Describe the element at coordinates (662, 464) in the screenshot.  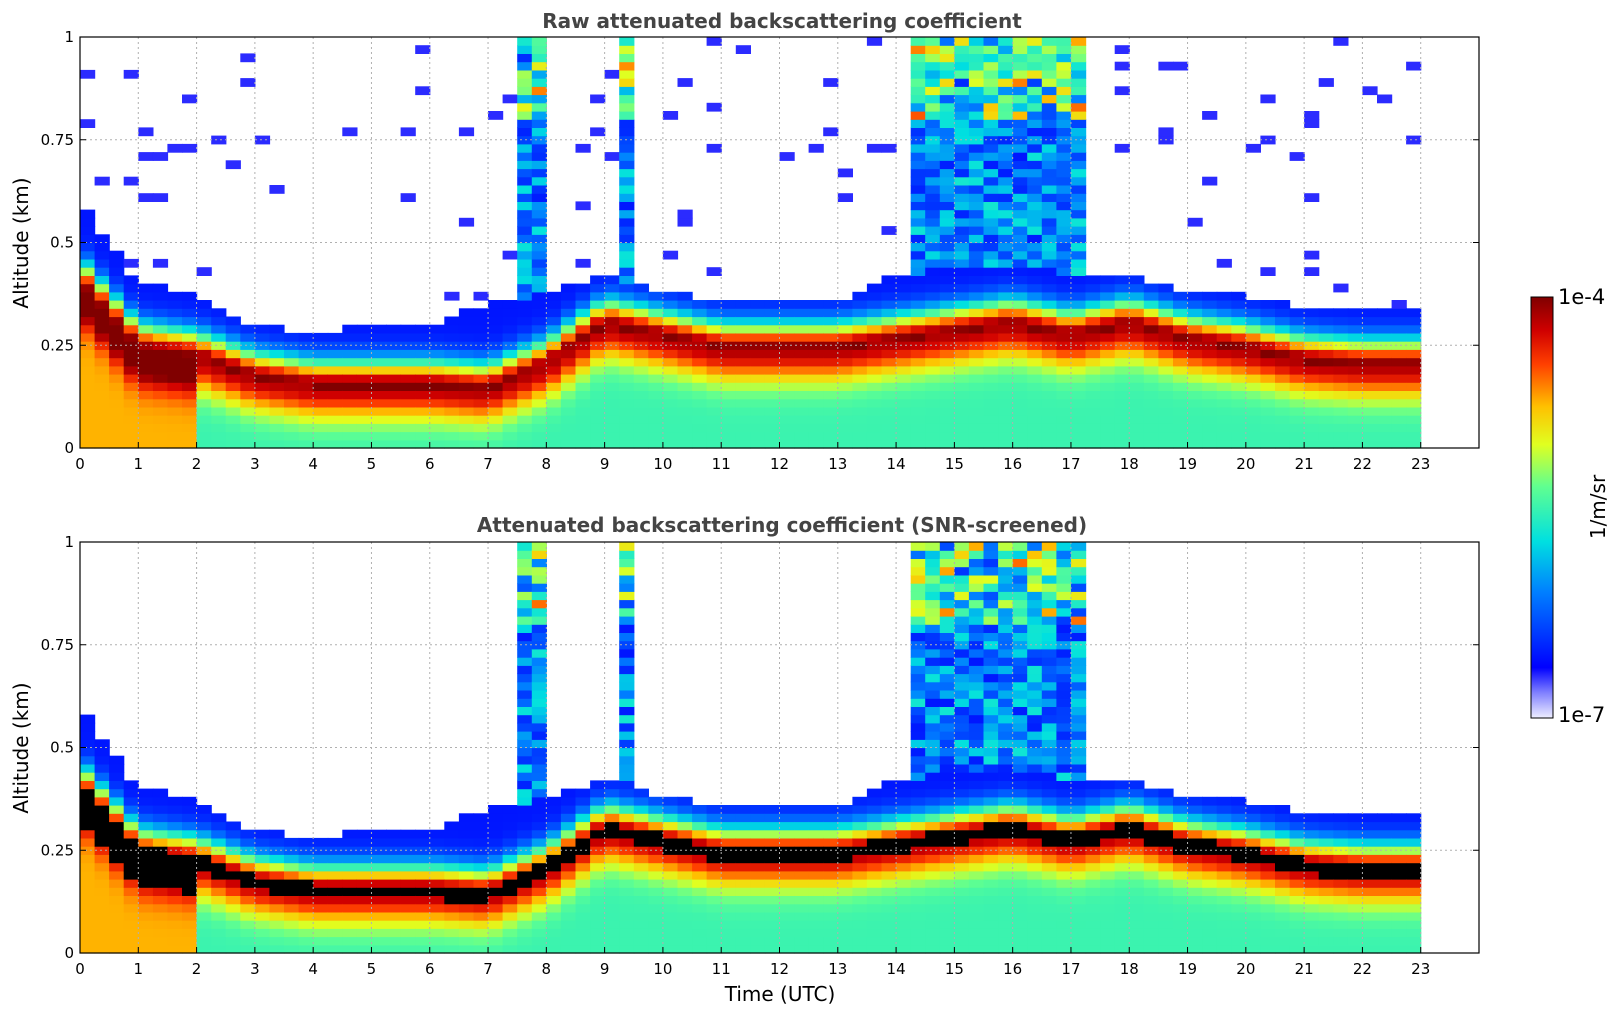
I see `x-tick-label: 10` at that location.